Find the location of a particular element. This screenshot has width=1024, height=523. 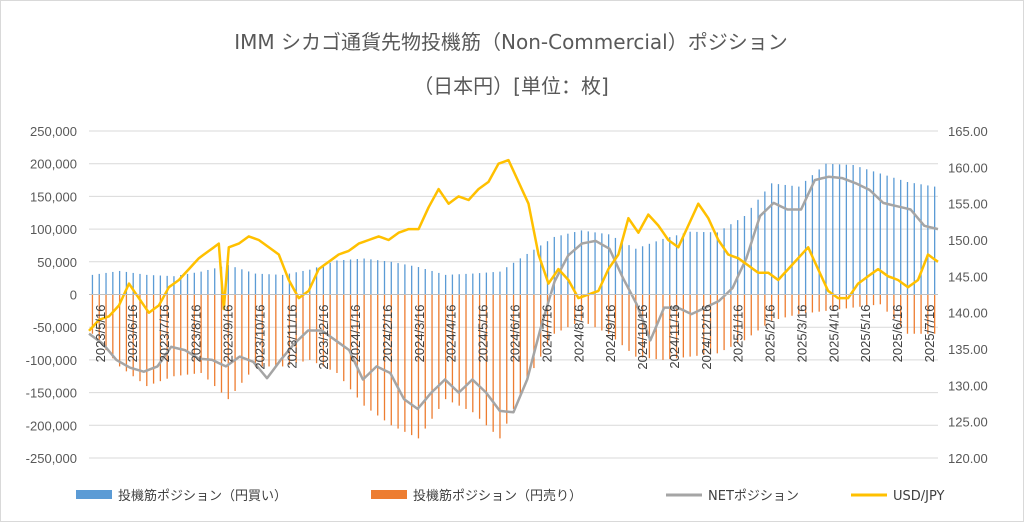

x-tick-label: 2024/9/16 is located at coordinates (610, 334).